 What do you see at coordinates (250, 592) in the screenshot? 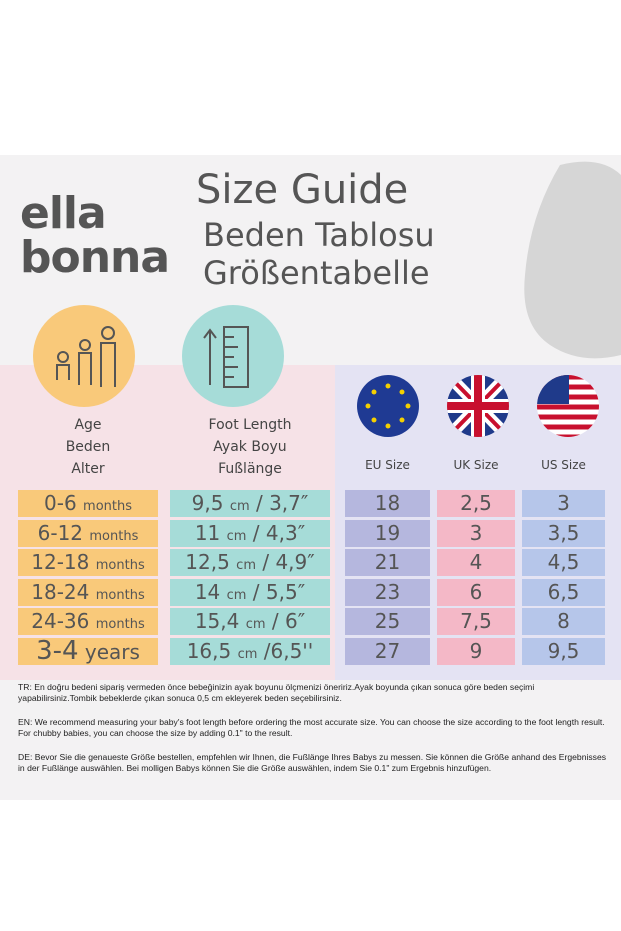
I see `table-cell: 14 cm / 5,5″` at bounding box center [250, 592].